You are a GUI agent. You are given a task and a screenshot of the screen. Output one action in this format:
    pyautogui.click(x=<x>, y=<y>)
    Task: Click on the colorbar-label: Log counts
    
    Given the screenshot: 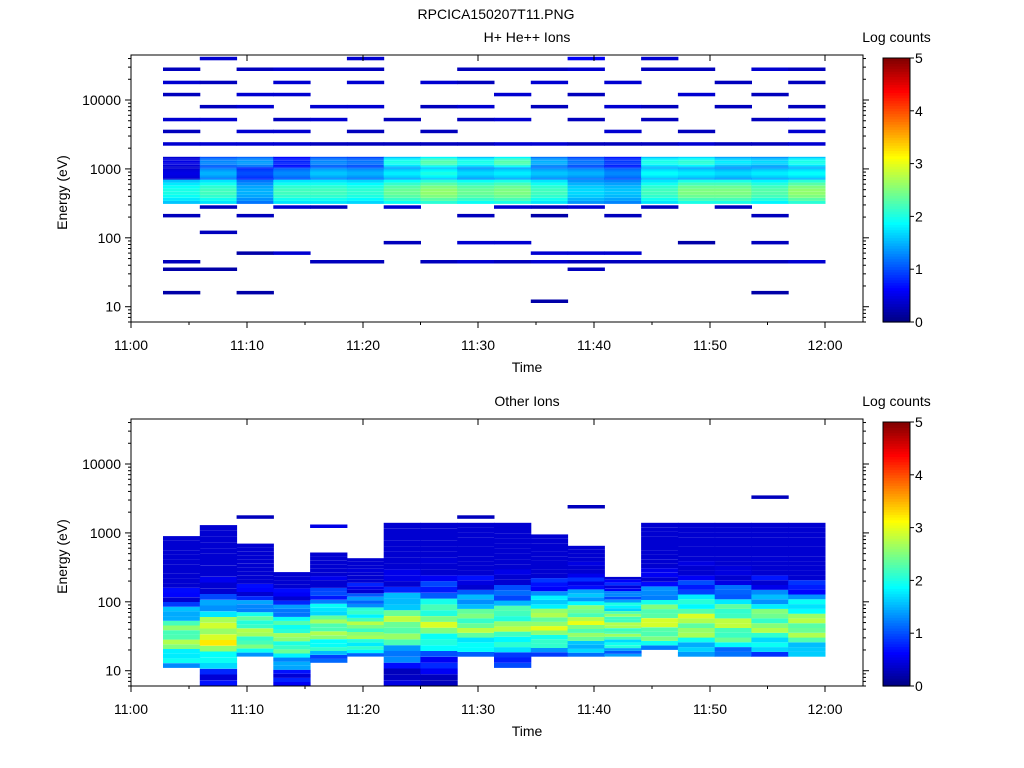 What is the action you would take?
    pyautogui.click(x=896, y=37)
    